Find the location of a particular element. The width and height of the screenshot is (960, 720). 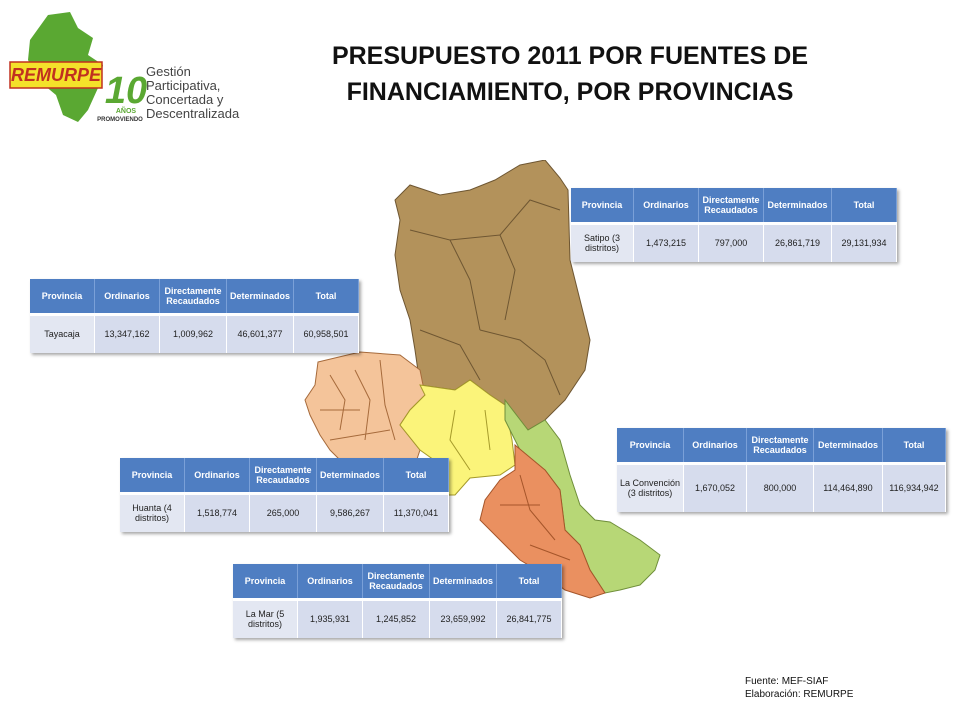

cell-total: 26,841,775 is located at coordinates (529, 618).